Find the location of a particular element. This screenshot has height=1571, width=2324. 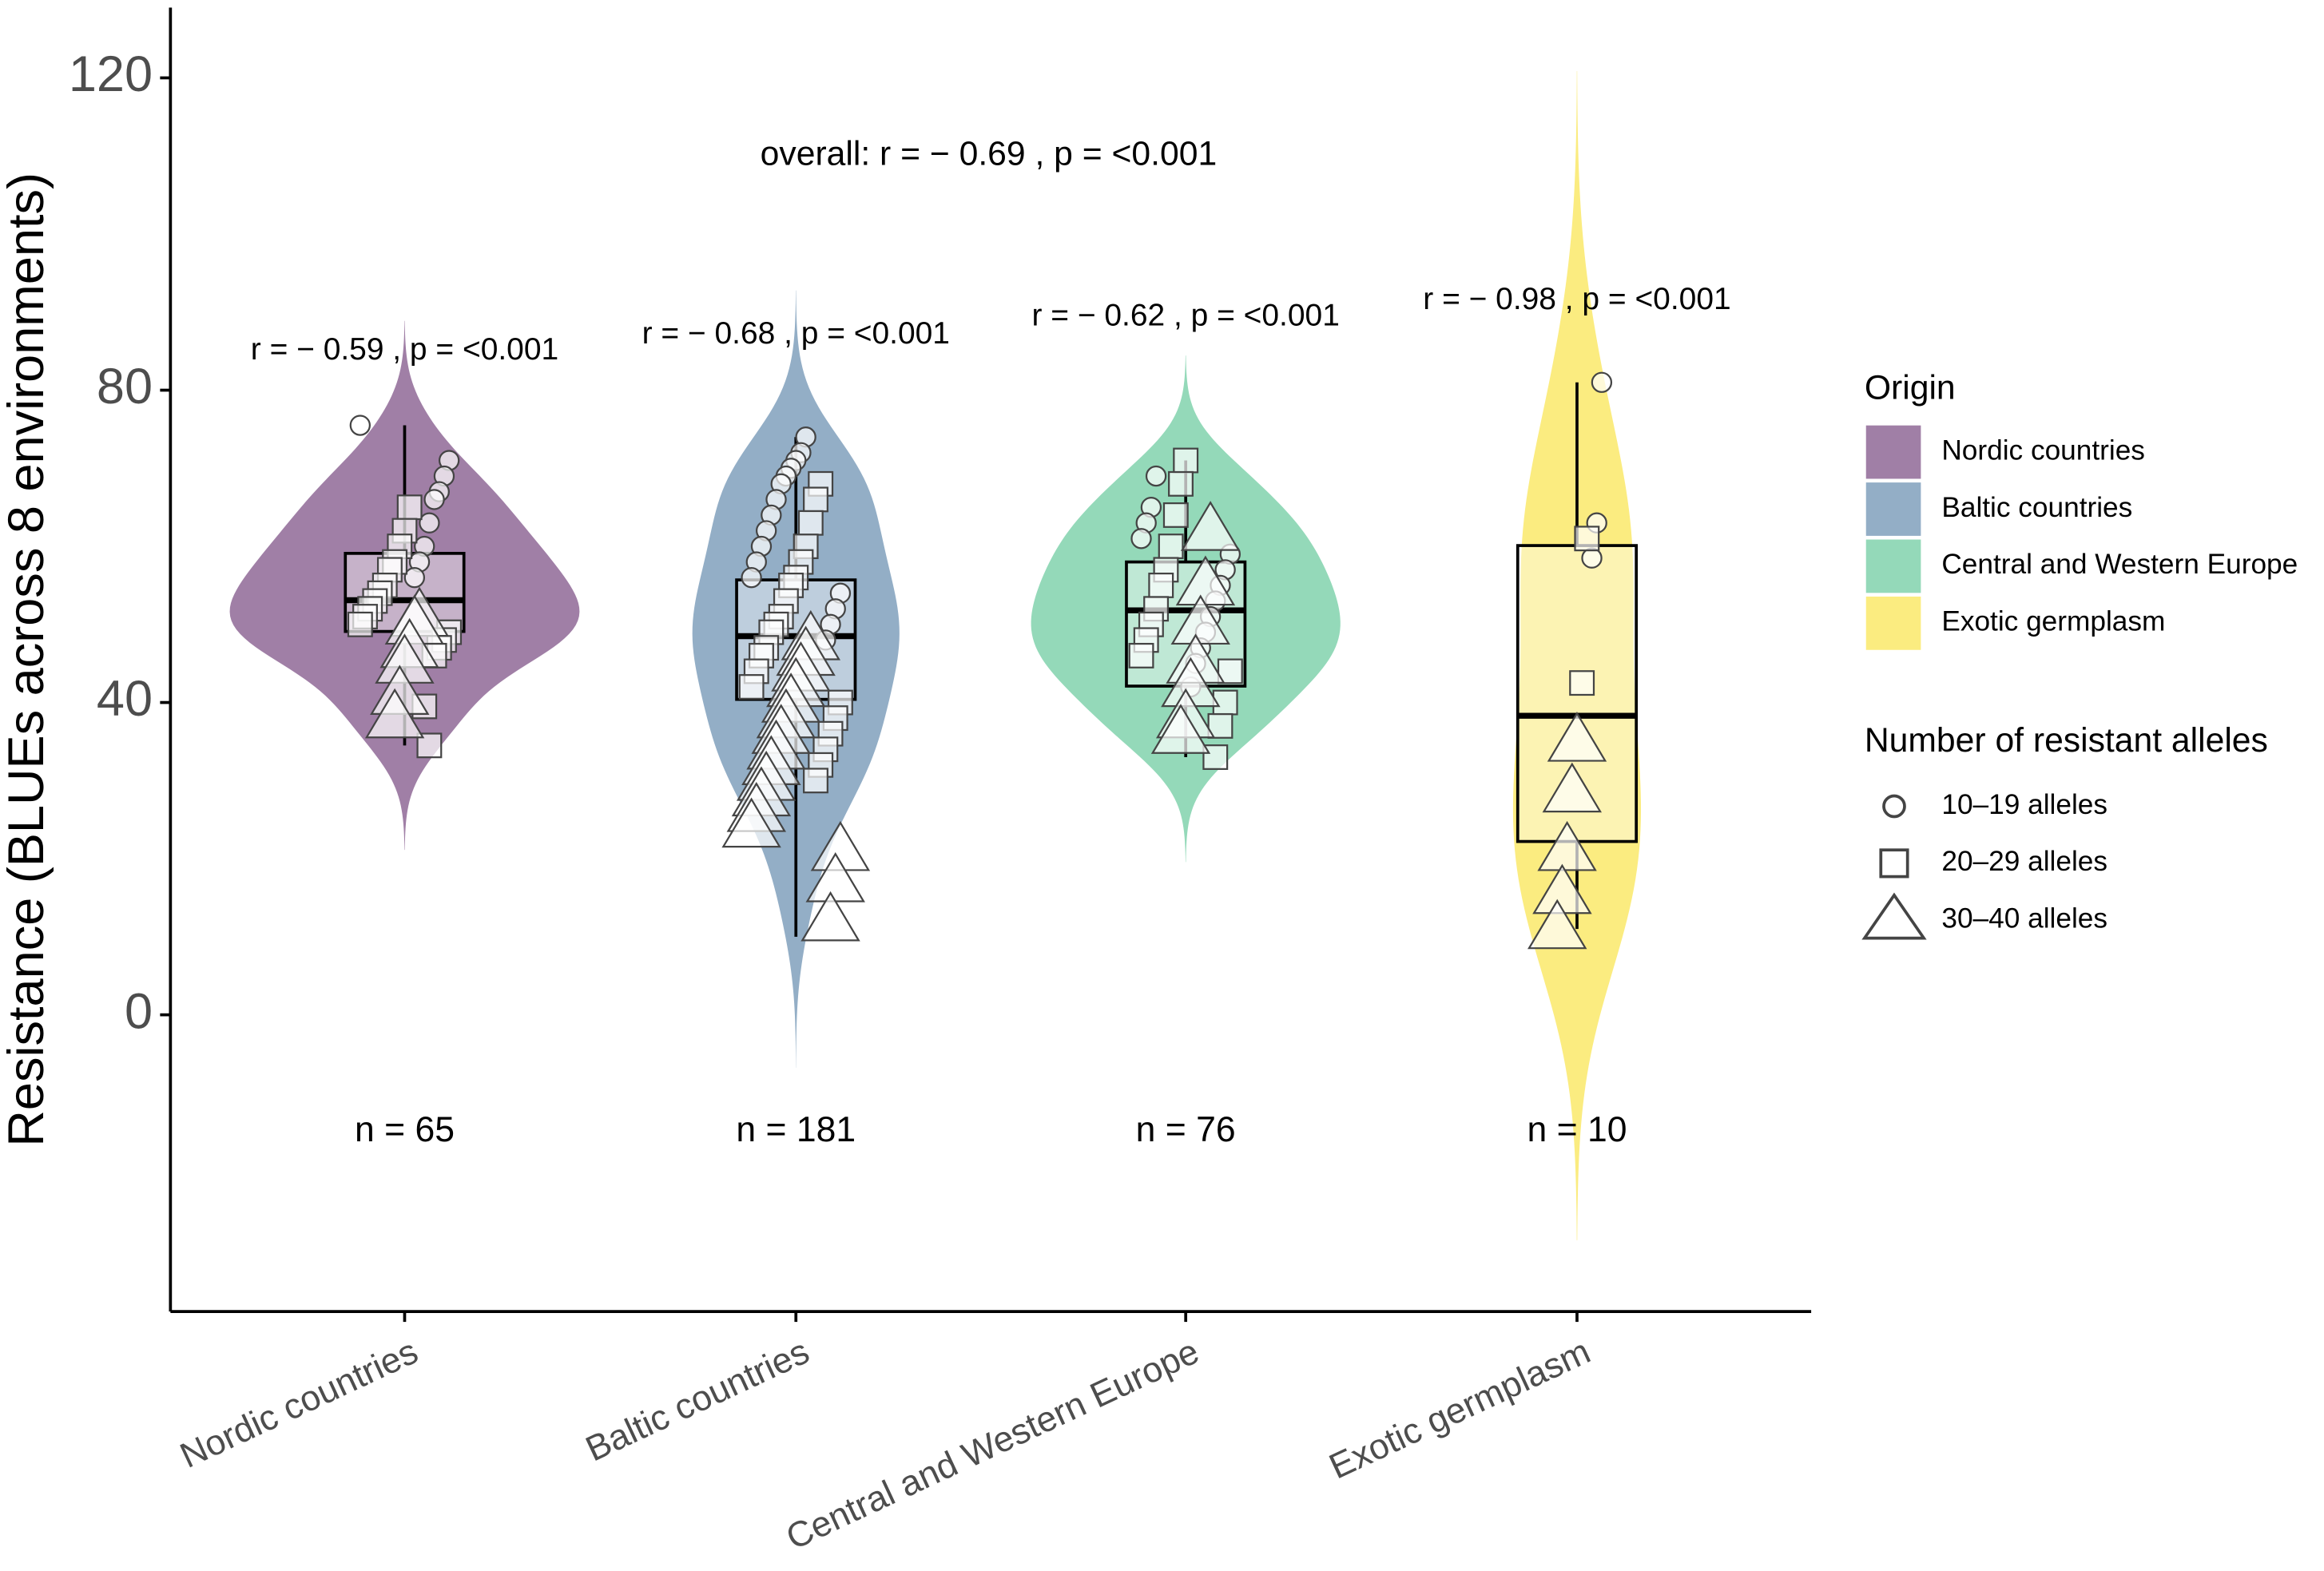

n-label: n = 181 is located at coordinates (796, 1129).